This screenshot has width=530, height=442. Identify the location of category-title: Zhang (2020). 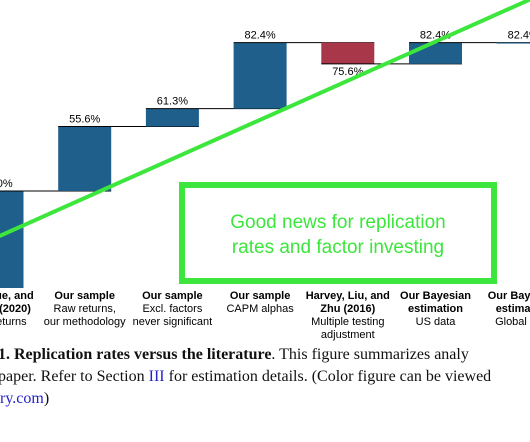
(15, 309).